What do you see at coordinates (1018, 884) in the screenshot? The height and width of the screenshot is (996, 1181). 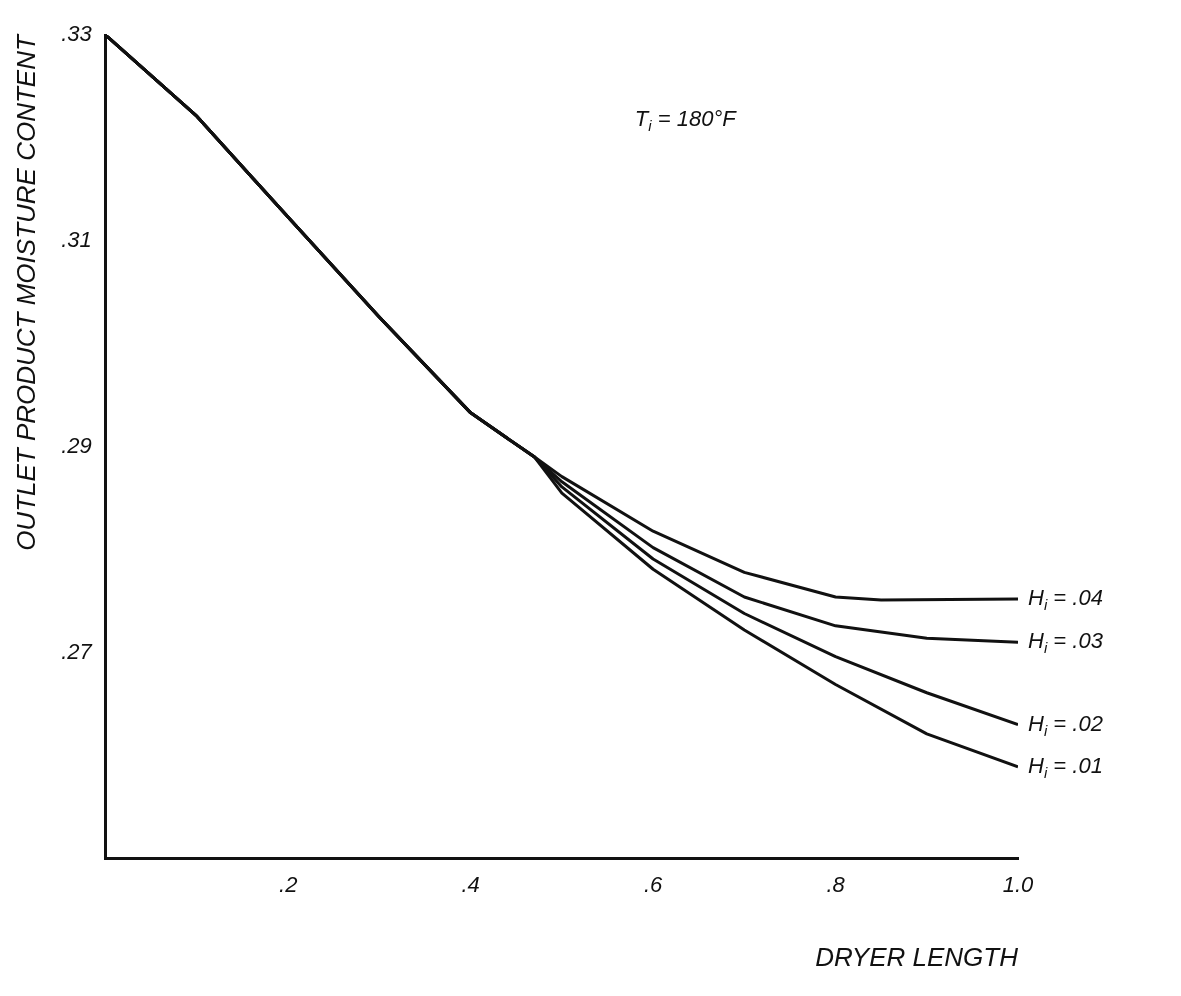 I see `x-tick-label: 1.0` at bounding box center [1018, 884].